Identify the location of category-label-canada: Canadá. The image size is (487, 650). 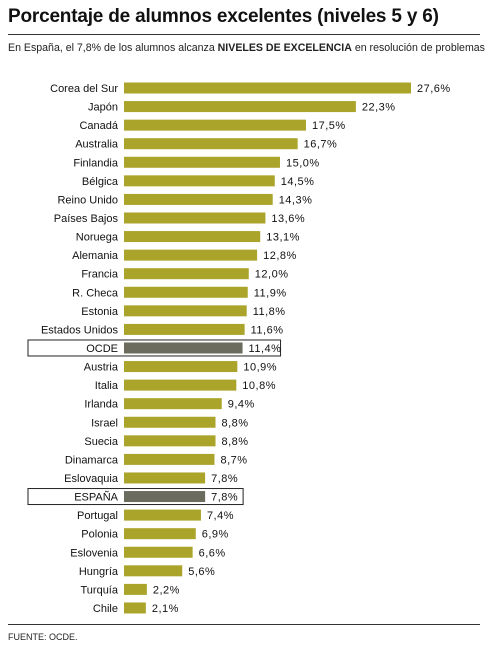
(98, 126).